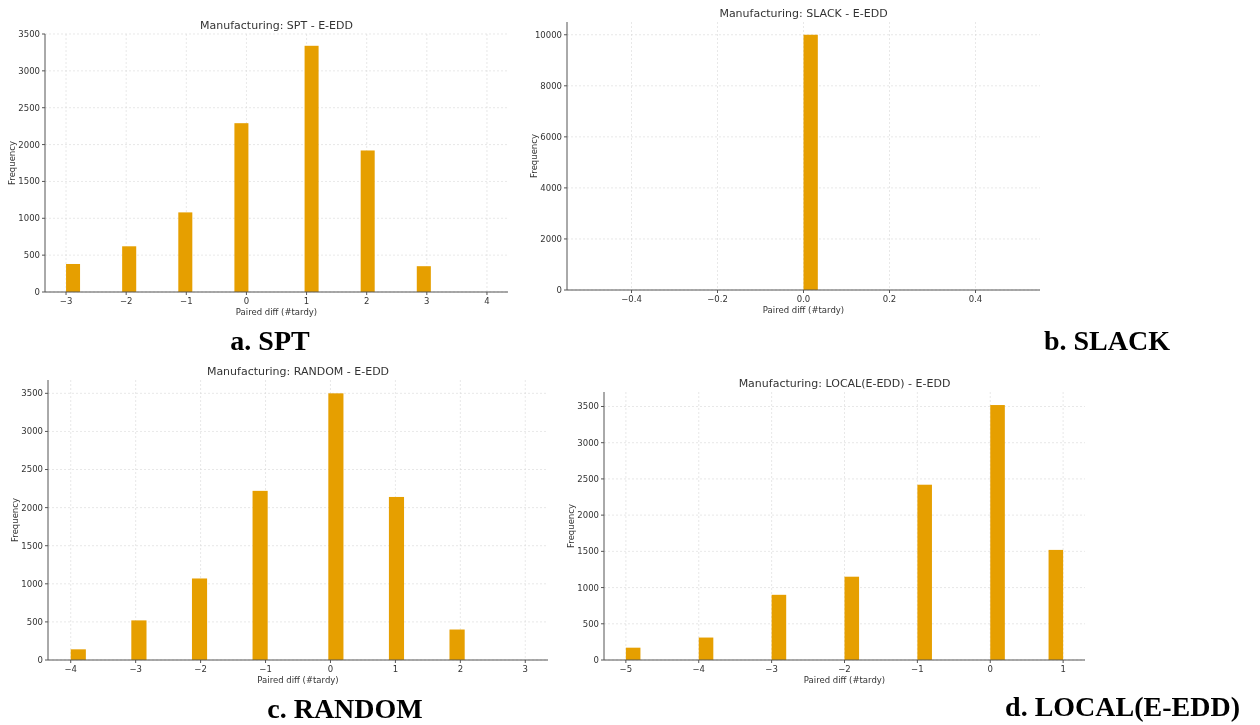  I want to click on x-tick-label: −0.4, so click(631, 299).